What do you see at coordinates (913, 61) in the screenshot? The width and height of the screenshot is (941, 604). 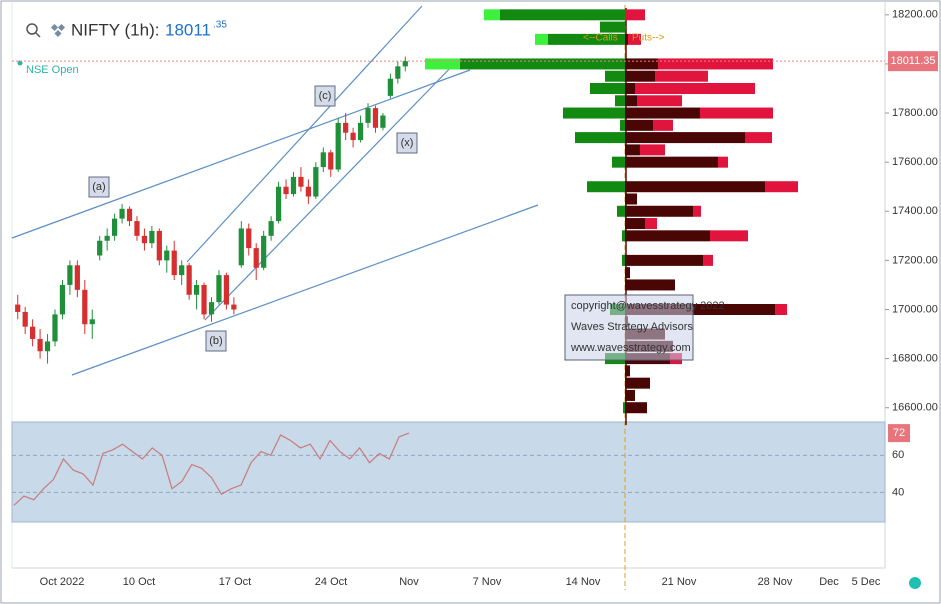 I see `price-tag` at bounding box center [913, 61].